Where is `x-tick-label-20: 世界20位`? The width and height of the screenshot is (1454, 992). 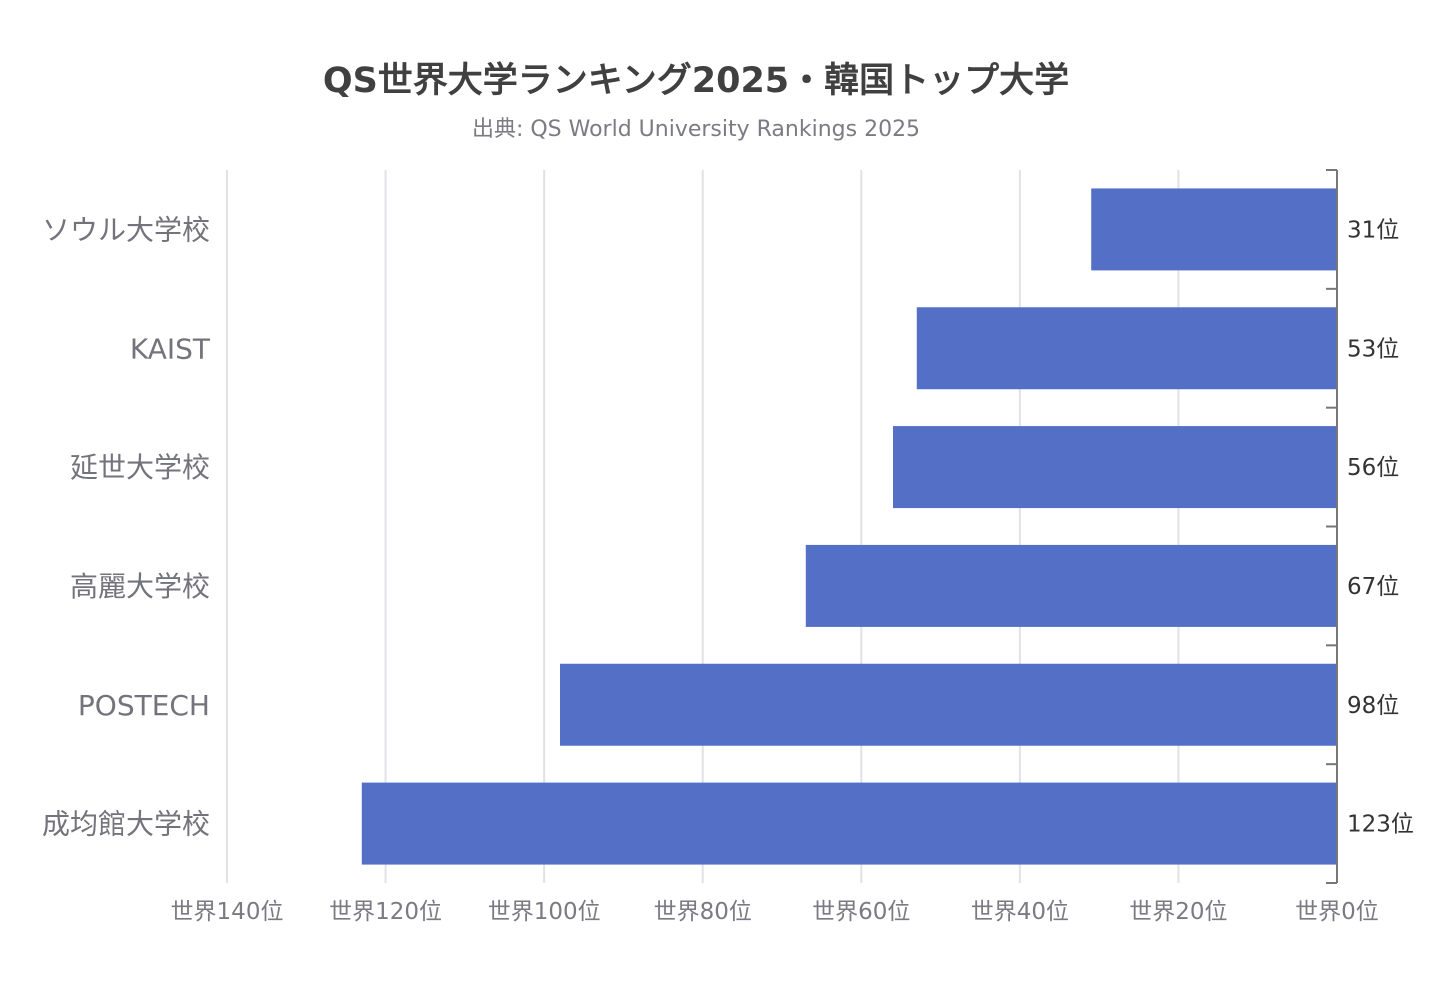 x-tick-label-20: 世界20位 is located at coordinates (1178, 912).